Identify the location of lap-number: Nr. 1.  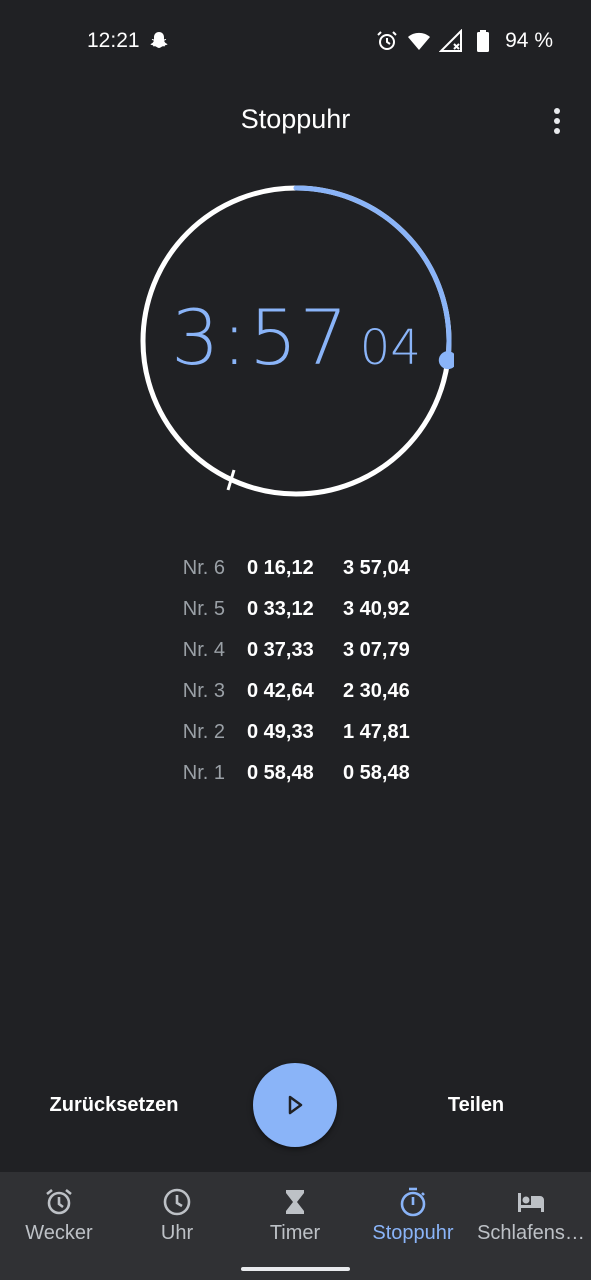
(203, 773).